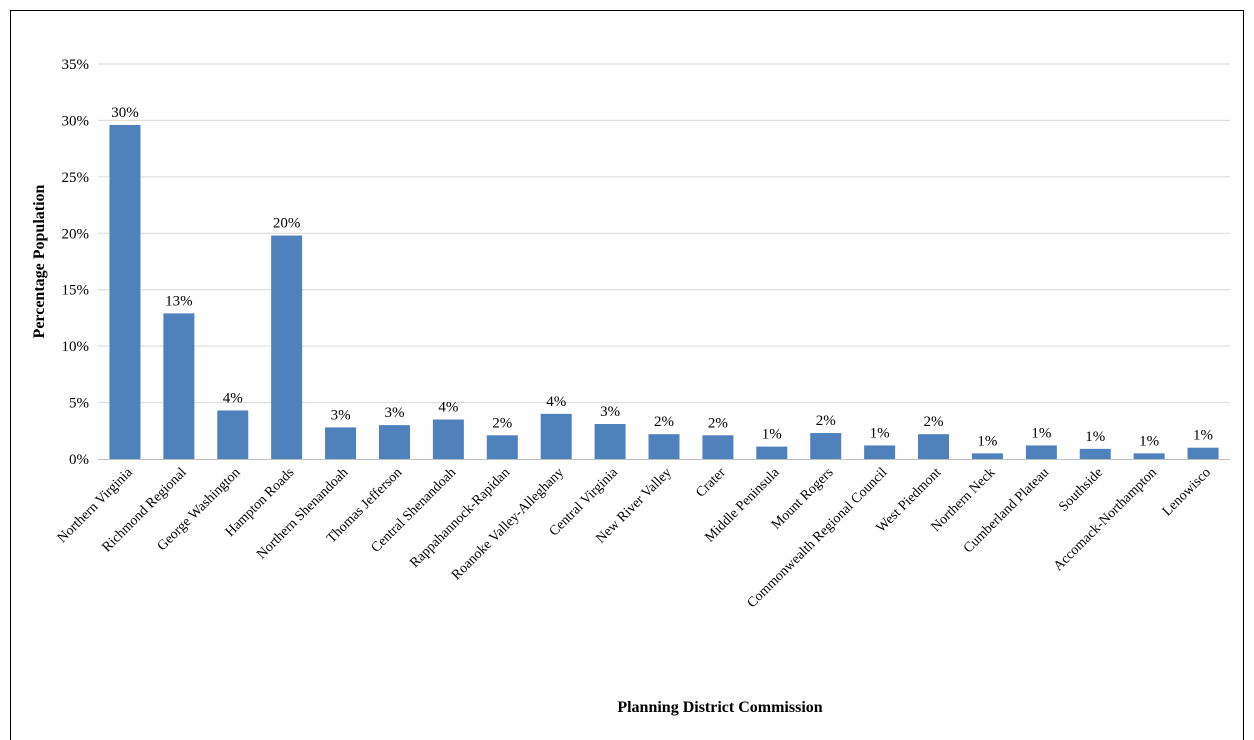 The width and height of the screenshot is (1254, 740). Describe the element at coordinates (1105, 519) in the screenshot. I see `category-label: Accomack-Northampton` at that location.